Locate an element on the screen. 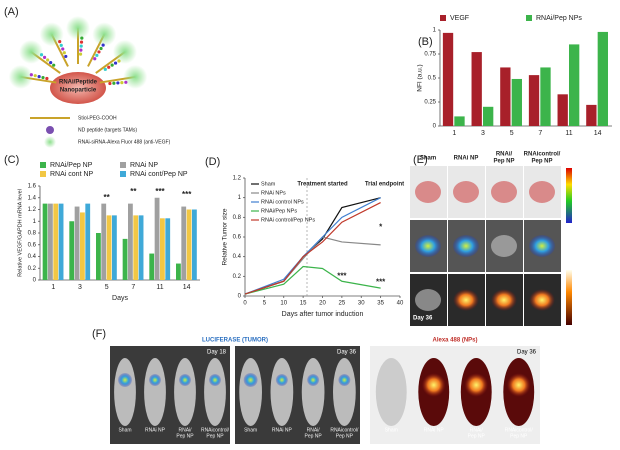 Image resolution: width=620 pixels, height=450 pixels. legend-label: RNAi control NPs is located at coordinates (282, 202).